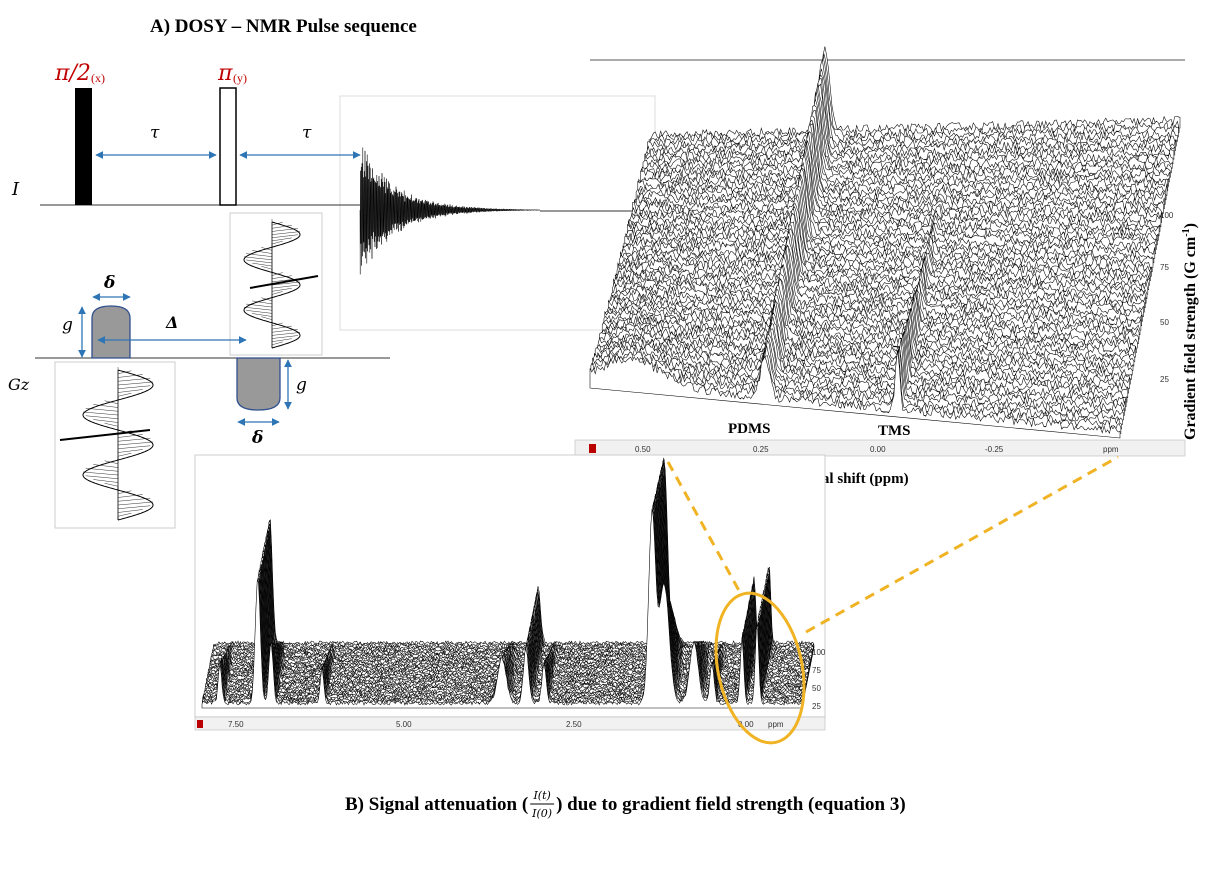 Image resolution: width=1206 pixels, height=879 pixels. I want to click on pulse-180-label: π, so click(225, 73).